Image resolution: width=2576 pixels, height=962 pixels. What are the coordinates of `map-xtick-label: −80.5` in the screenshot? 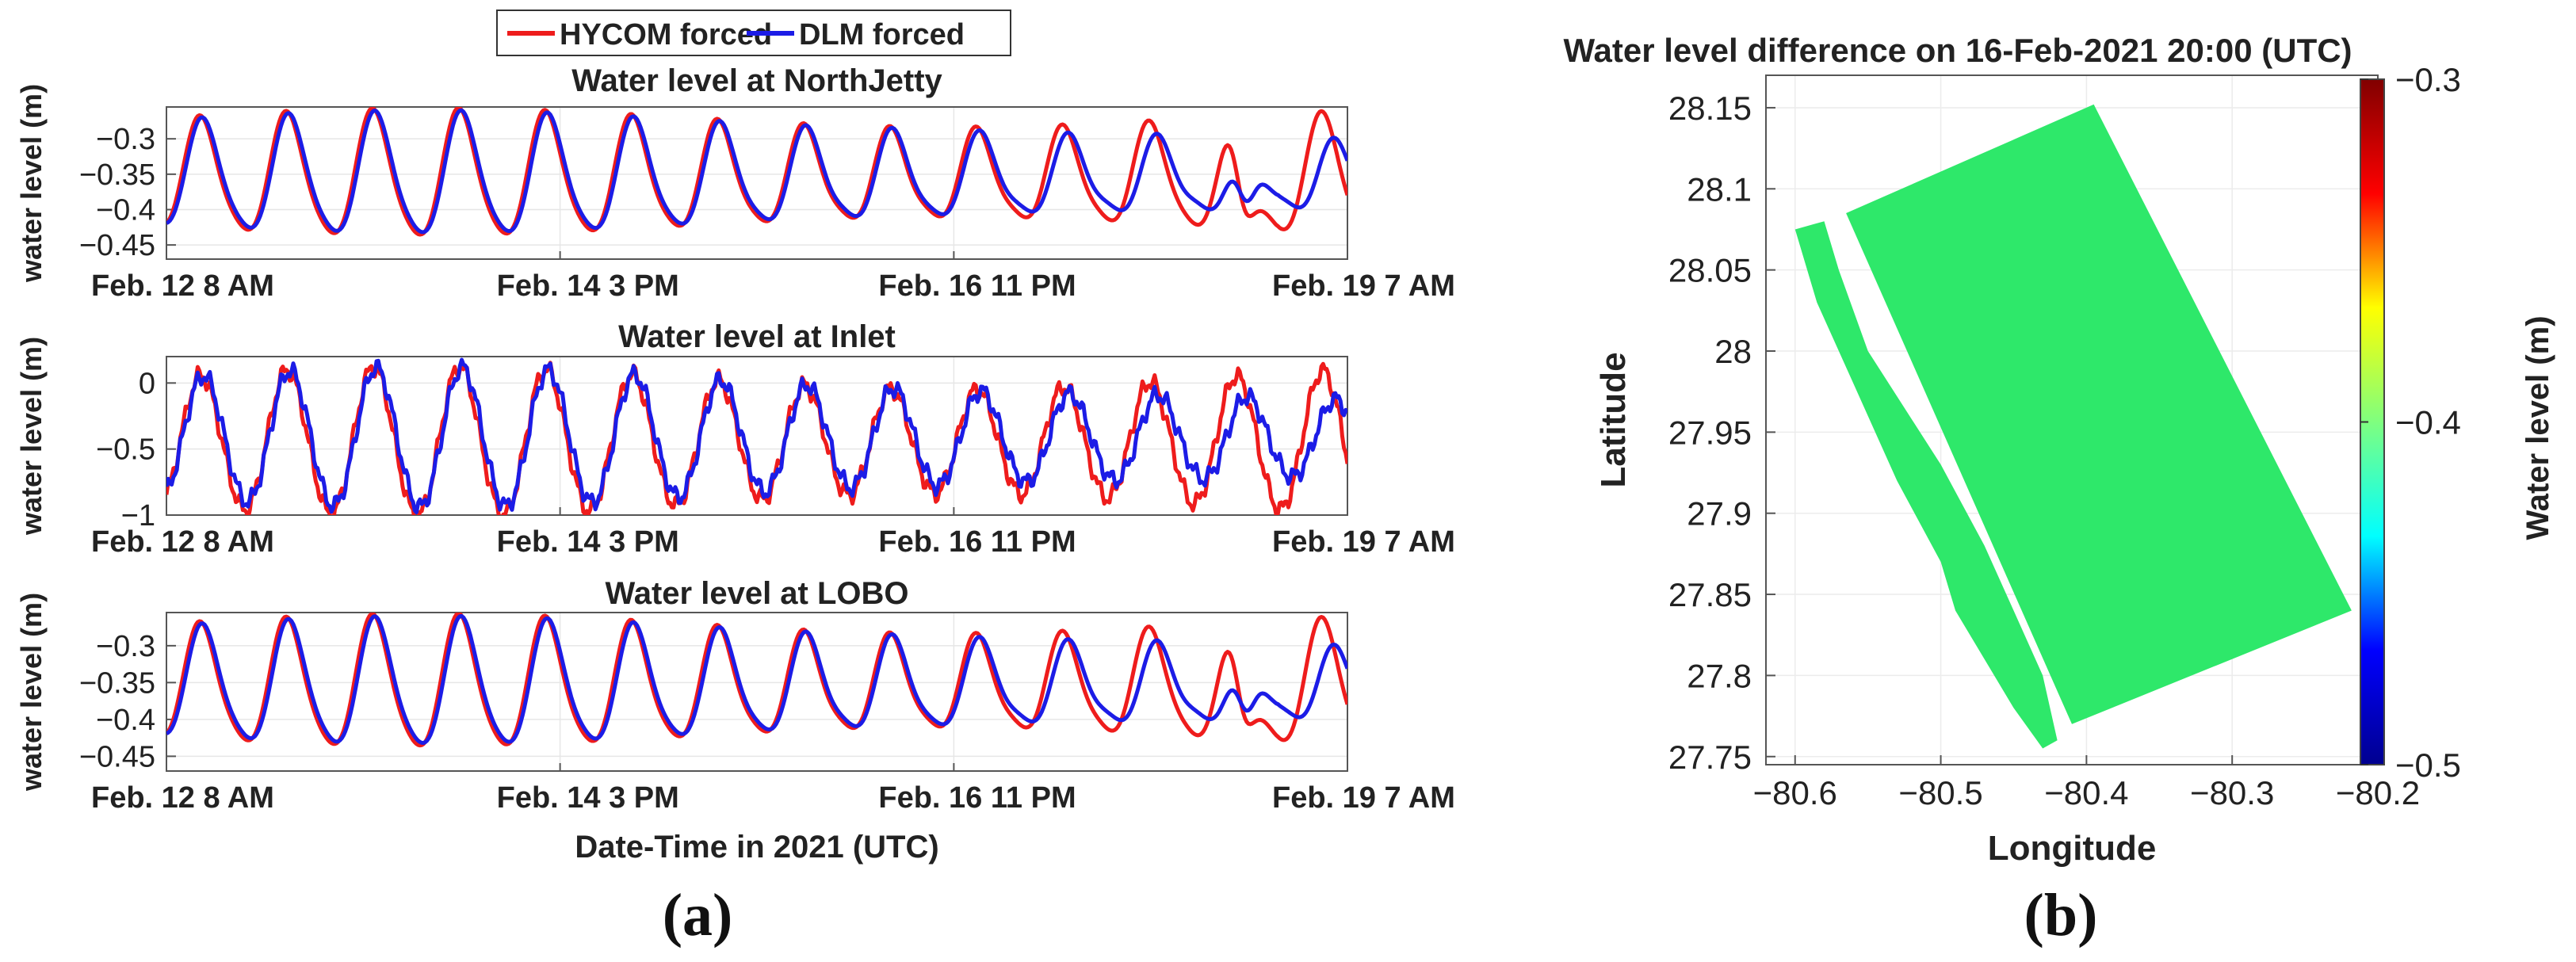 It's located at (1940, 792).